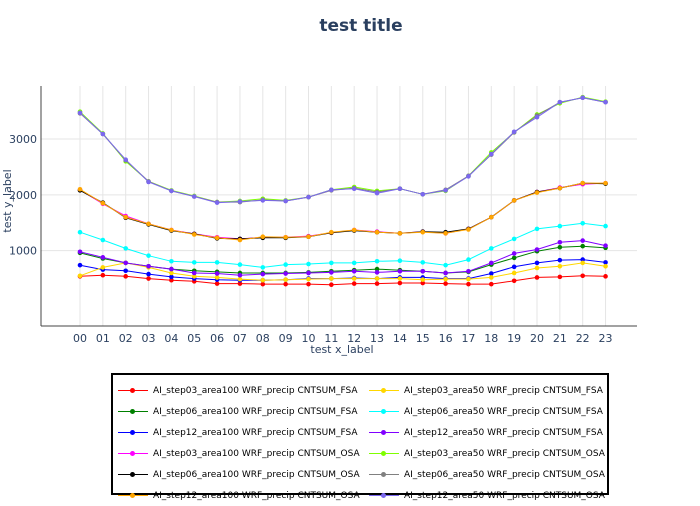  What do you see at coordinates (256, 453) in the screenshot?
I see `legend-label: AI_step03_area100 WRF_precip CNTSUM_OSA` at bounding box center [256, 453].